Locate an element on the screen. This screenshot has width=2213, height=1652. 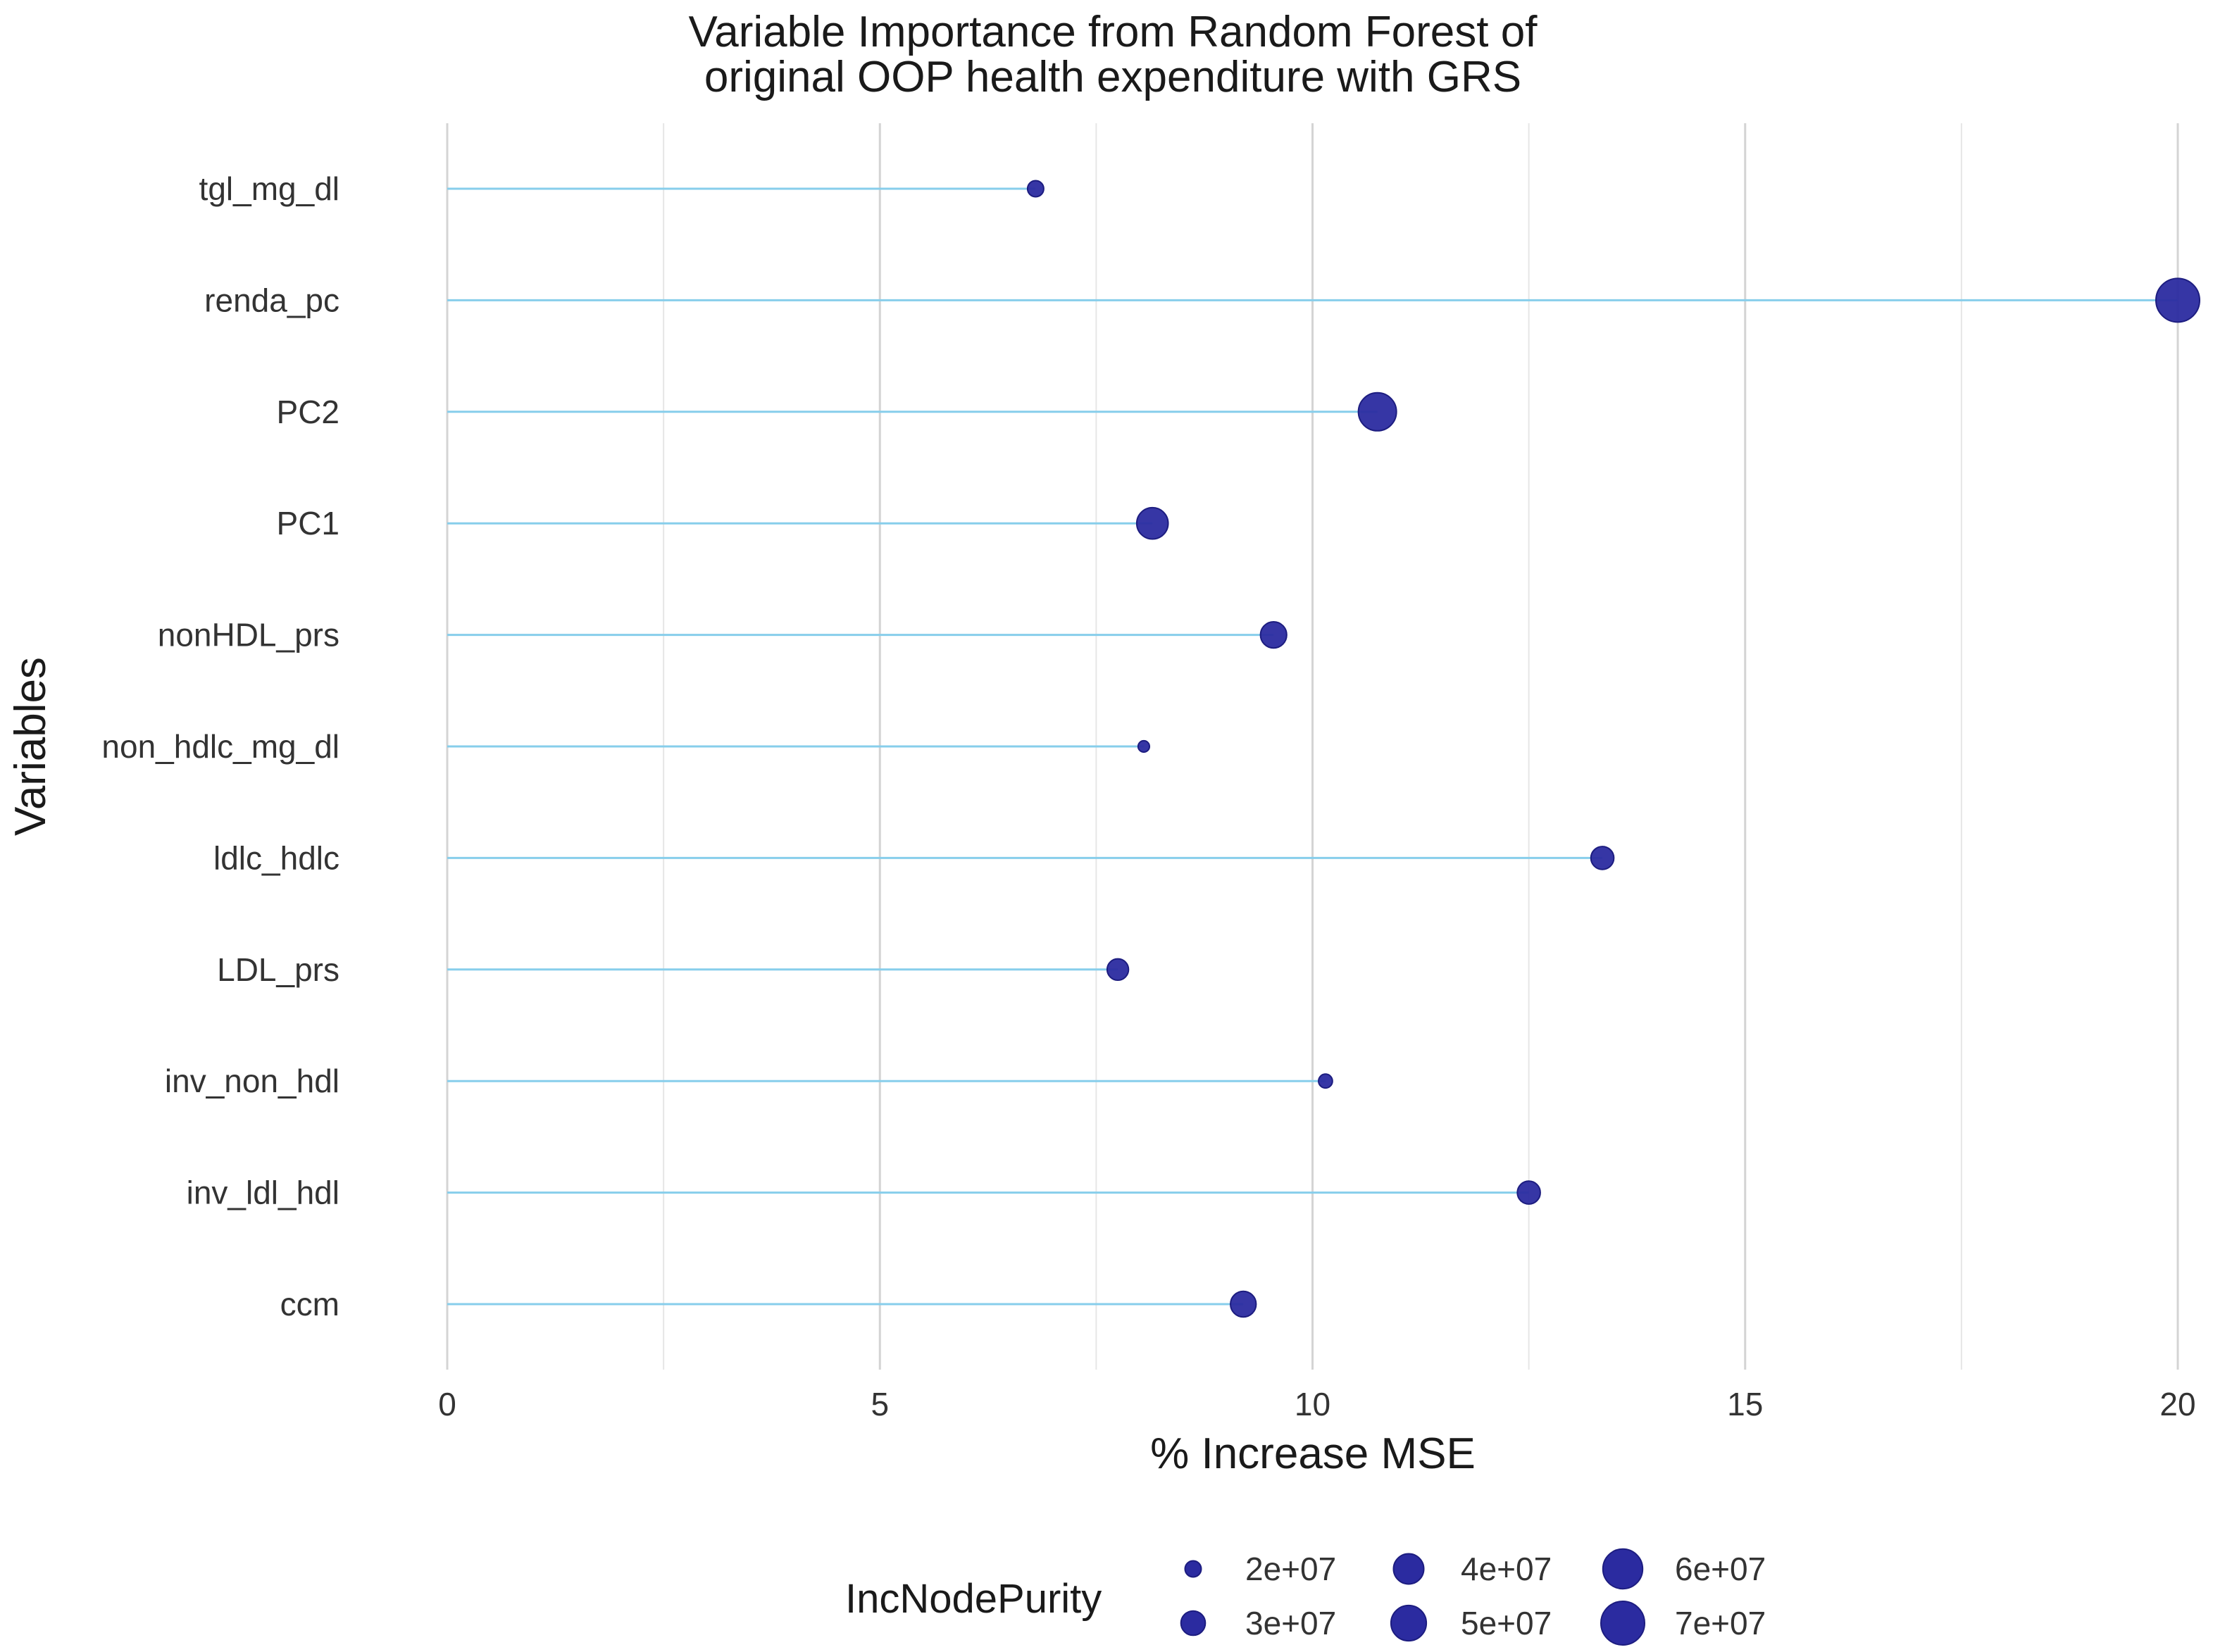
legend-label: 7e+07 is located at coordinates (1721, 1623).